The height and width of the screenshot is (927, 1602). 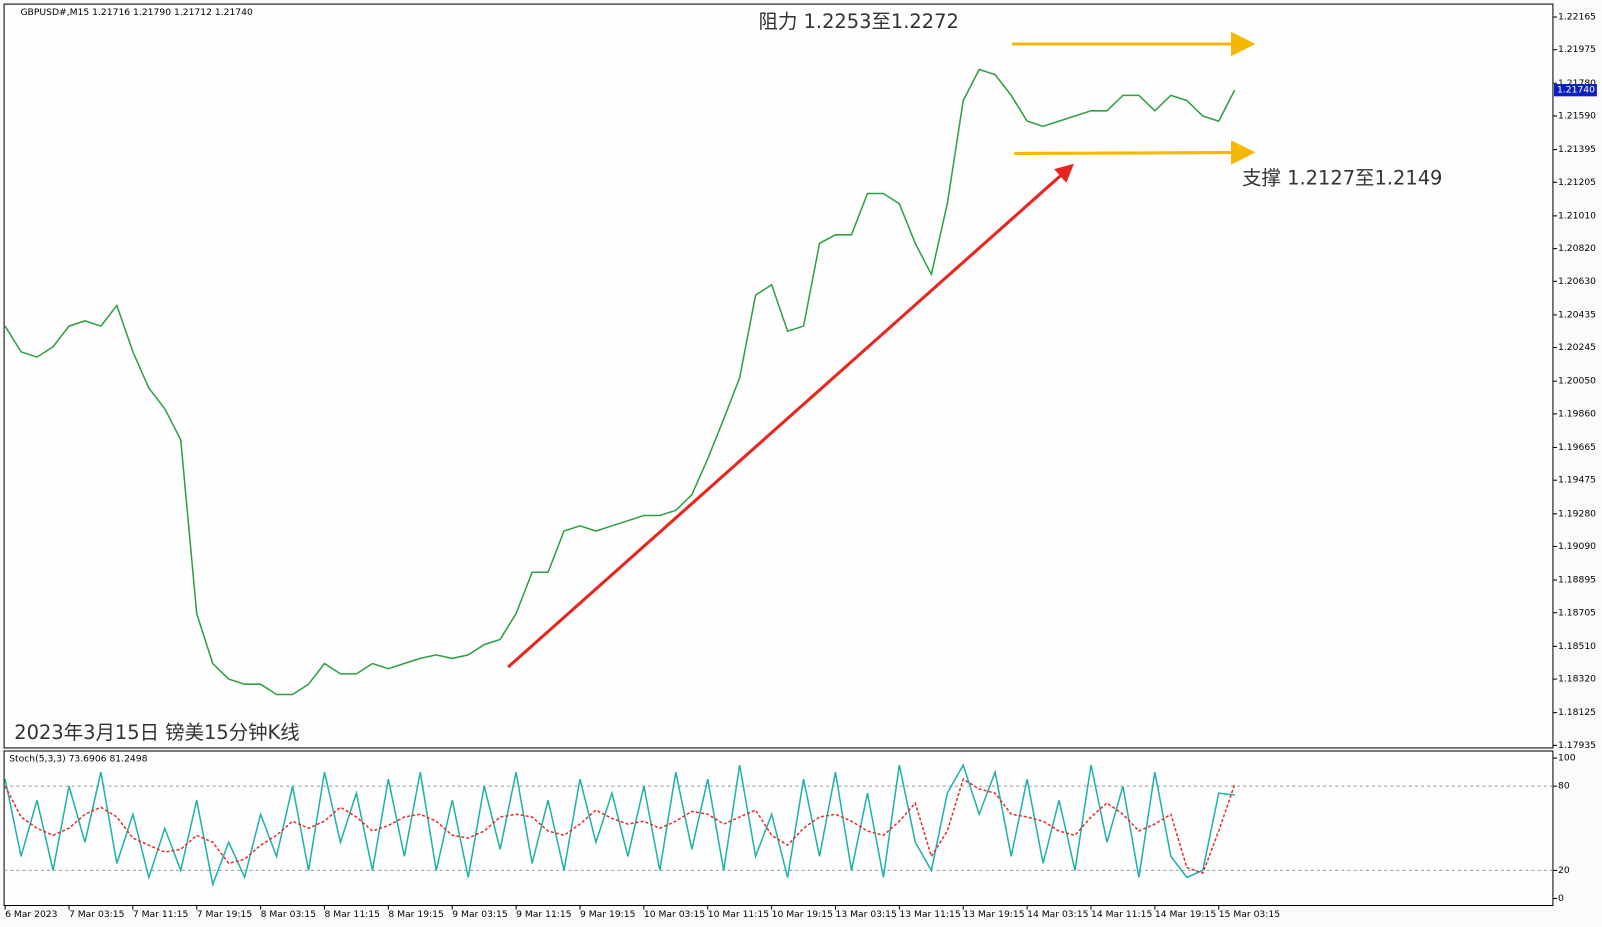 What do you see at coordinates (1577, 49) in the screenshot?
I see `y-tick-label: 1.21975` at bounding box center [1577, 49].